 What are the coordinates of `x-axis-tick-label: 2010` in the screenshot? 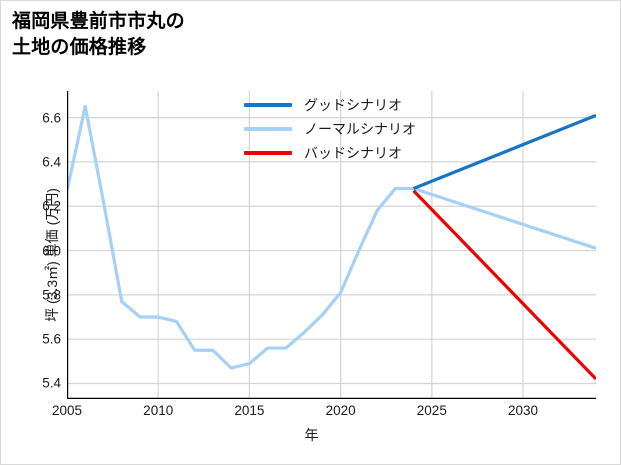 It's located at (158, 410).